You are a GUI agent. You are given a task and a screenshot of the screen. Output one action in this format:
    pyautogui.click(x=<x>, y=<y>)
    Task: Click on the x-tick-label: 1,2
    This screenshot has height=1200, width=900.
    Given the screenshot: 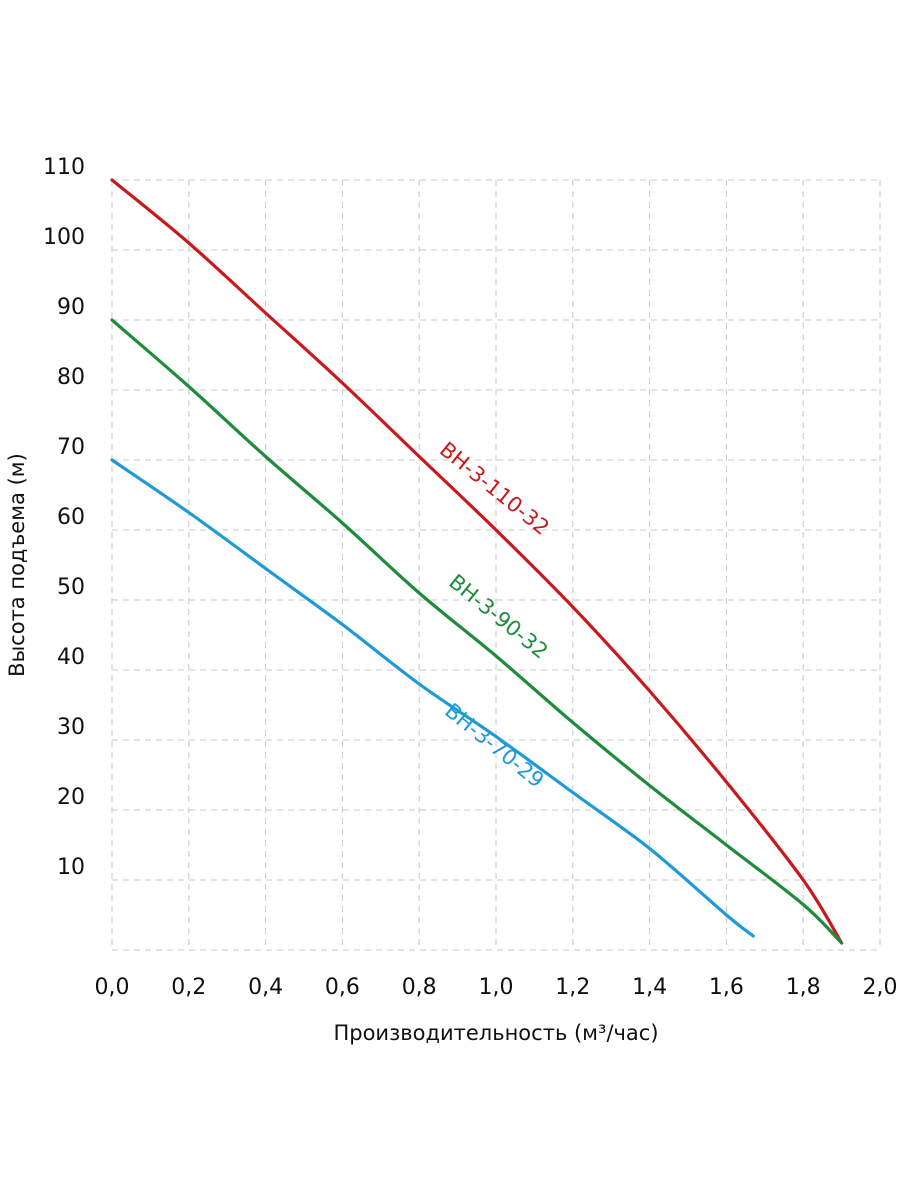 What is the action you would take?
    pyautogui.click(x=572, y=987)
    